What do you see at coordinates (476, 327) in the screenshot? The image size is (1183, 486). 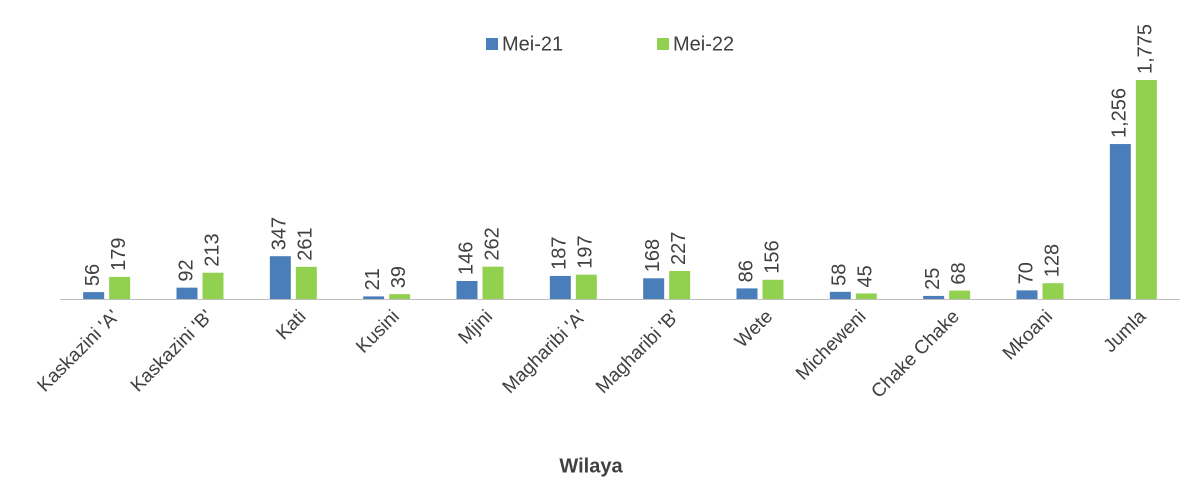 I see `x-tick-label: Mjini` at bounding box center [476, 327].